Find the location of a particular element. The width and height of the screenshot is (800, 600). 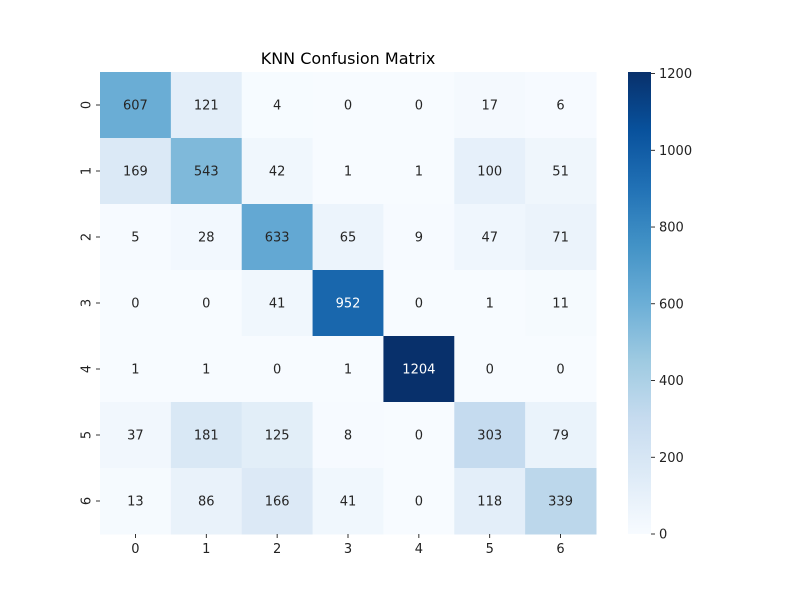

y-tick-label: 0 is located at coordinates (87, 105).